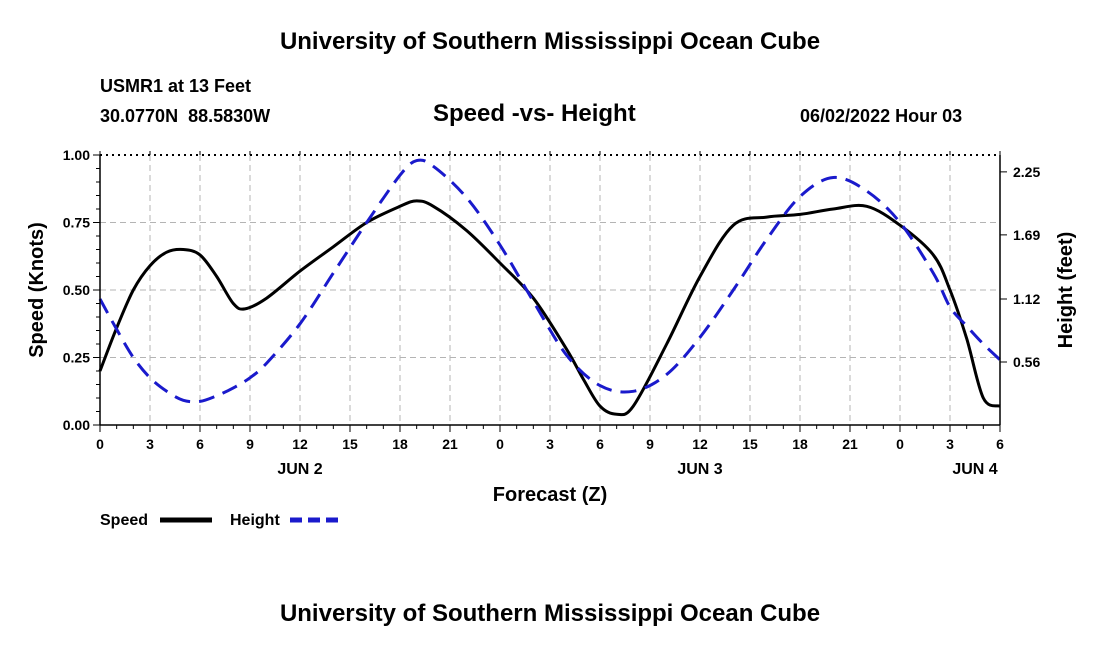 The height and width of the screenshot is (650, 1100). What do you see at coordinates (185, 116) in the screenshot?
I see `coordinates-label: 30.0770N 88.5830W` at bounding box center [185, 116].